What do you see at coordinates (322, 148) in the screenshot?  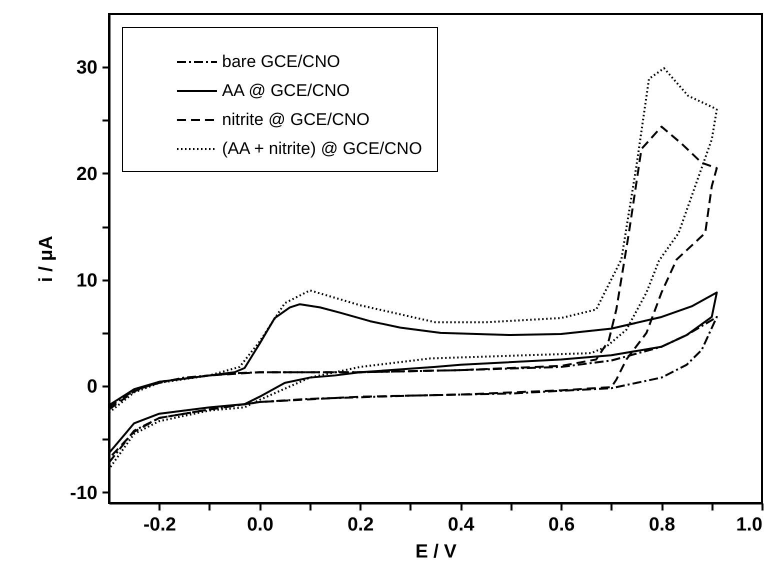 I see `legend-label: (AA + nitrite) @ GCE/CNO` at bounding box center [322, 148].